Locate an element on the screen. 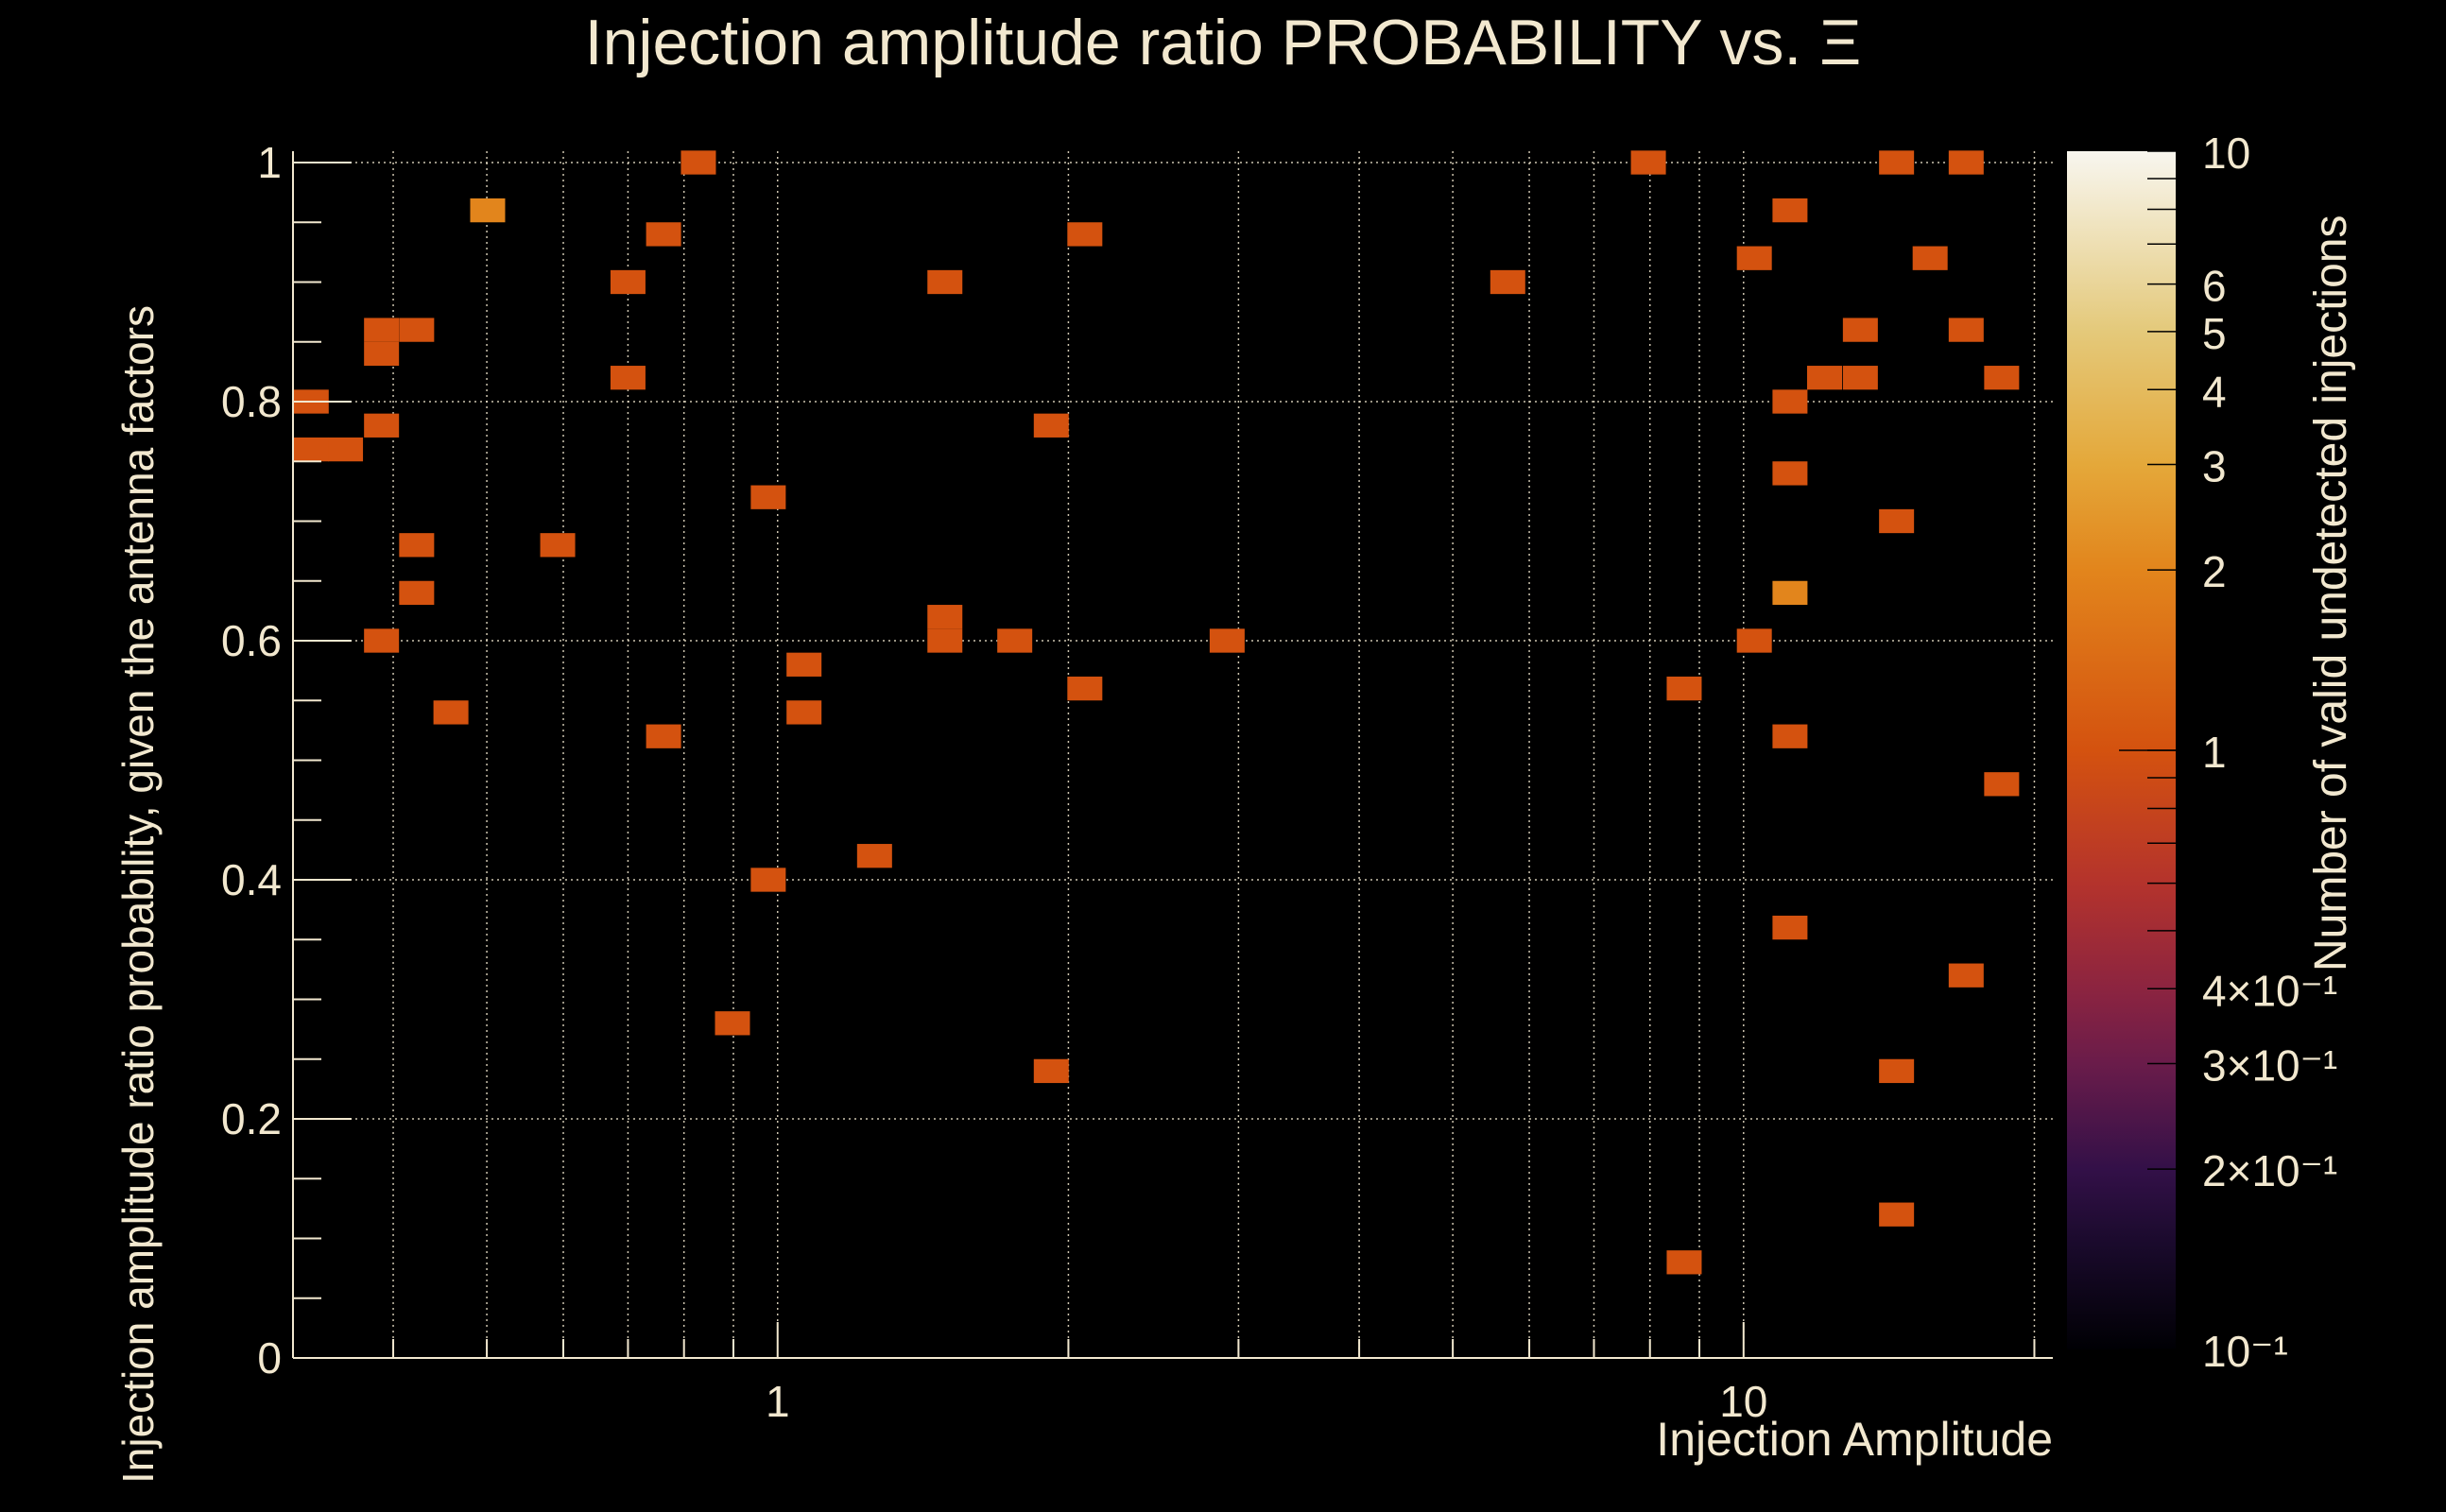 This screenshot has width=2446, height=1512. colorbar-tick-label: 10⁻¹ is located at coordinates (2245, 1351).